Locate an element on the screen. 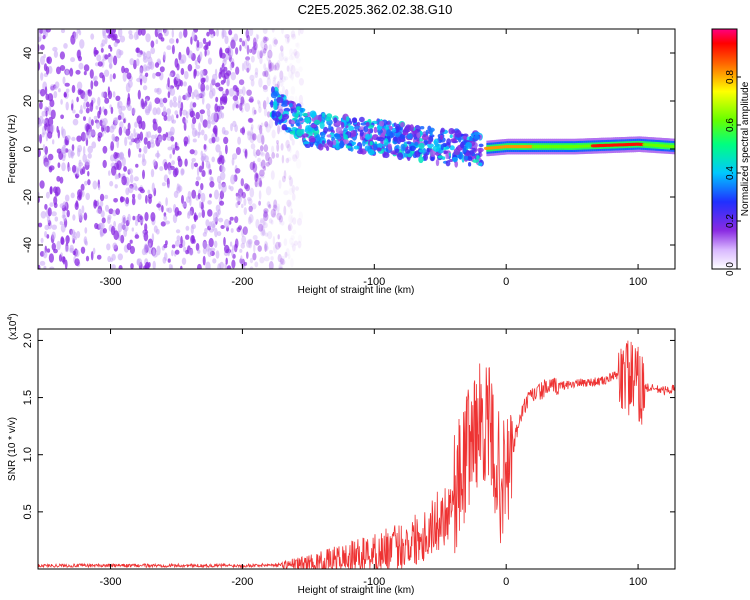 The image size is (750, 600). snr-y-scale-suffix: ) is located at coordinates (13, 314).